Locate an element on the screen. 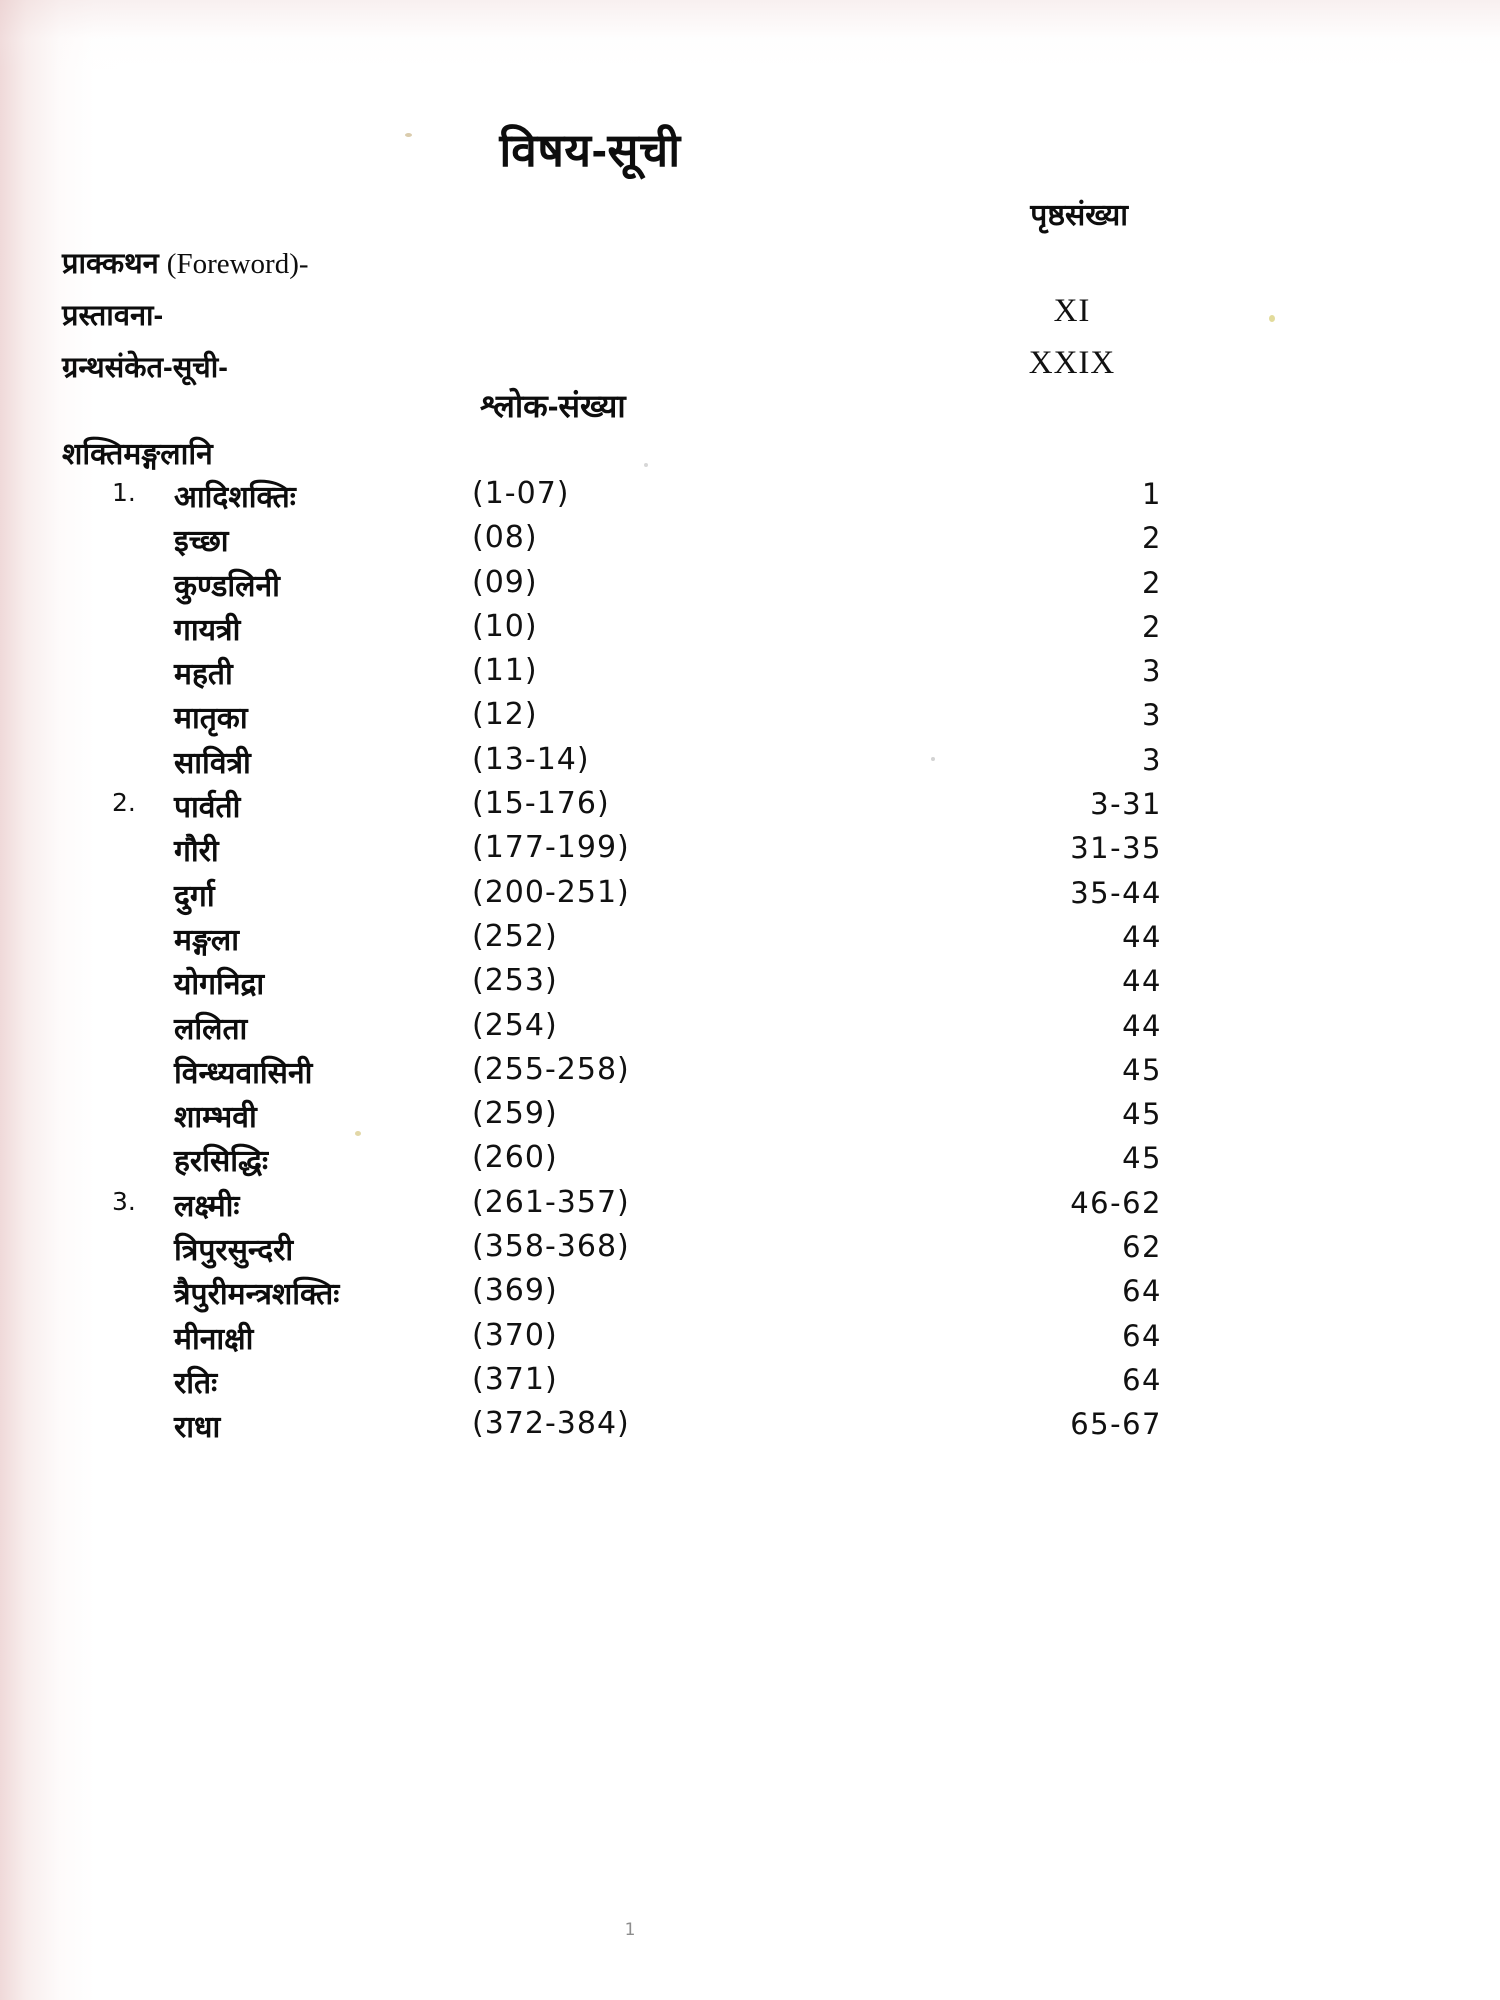 The width and height of the screenshot is (1500, 2000). table-row: विन्ध्यवासिनी (255-258) 45 is located at coordinates (742, 1074).